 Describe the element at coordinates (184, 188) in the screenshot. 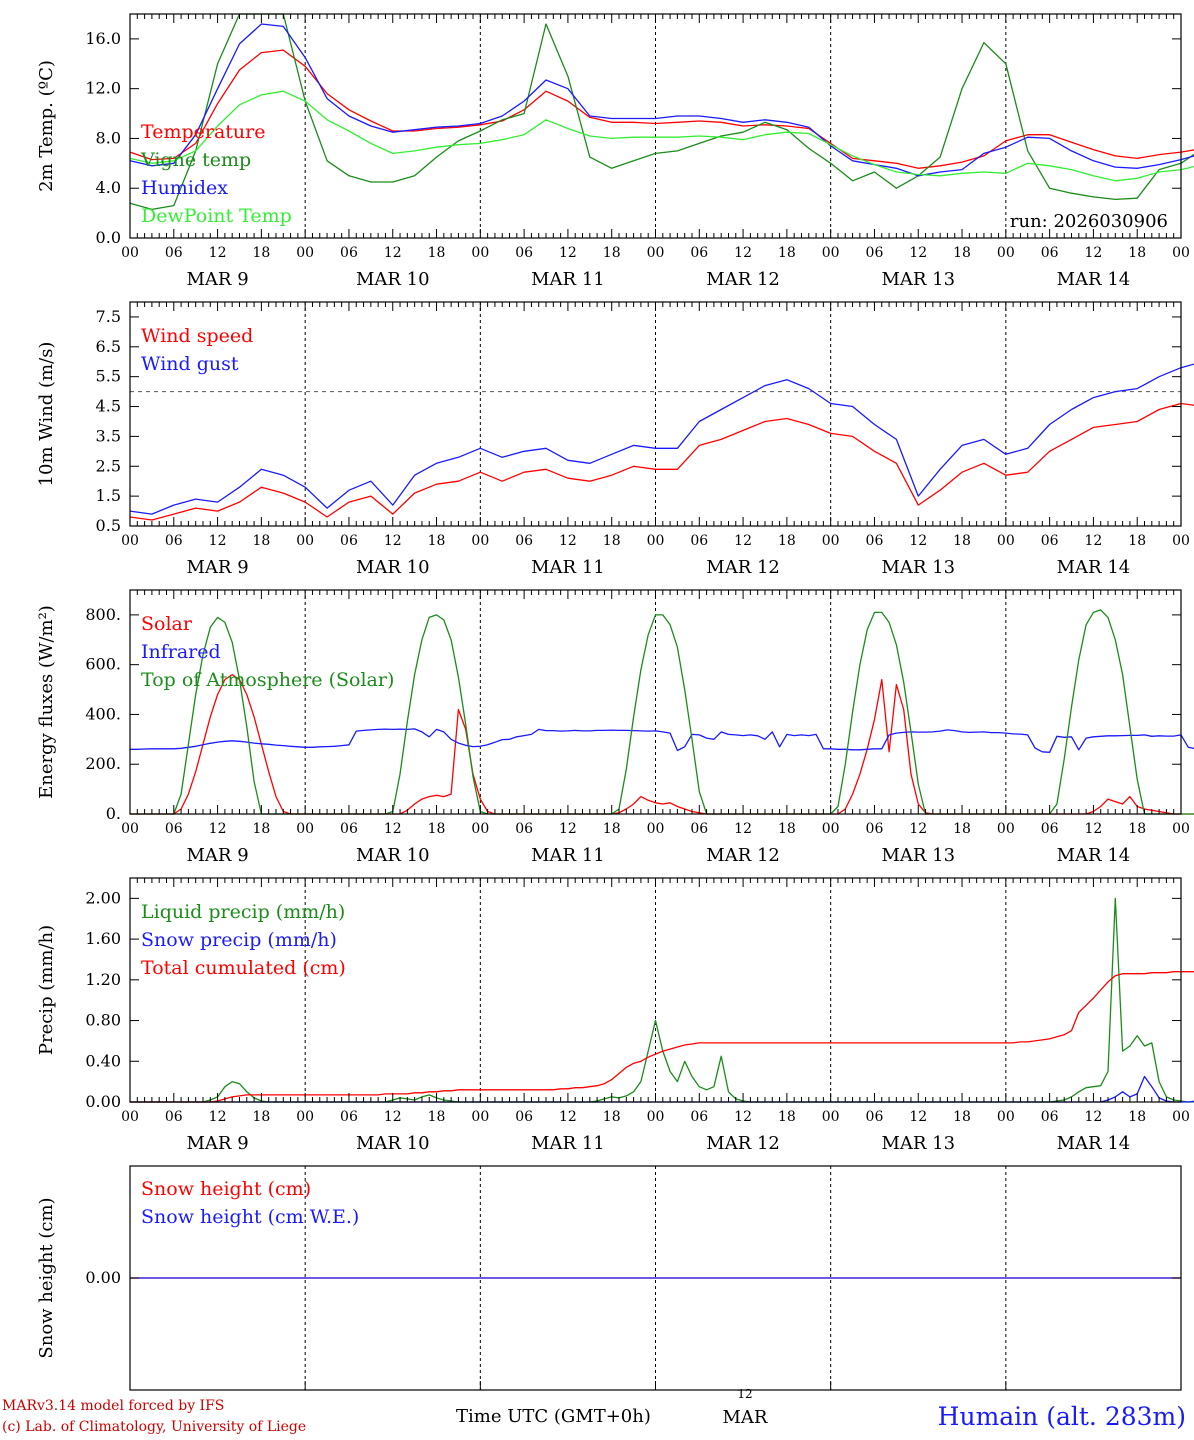

I see `legend-entry: Humidex` at that location.